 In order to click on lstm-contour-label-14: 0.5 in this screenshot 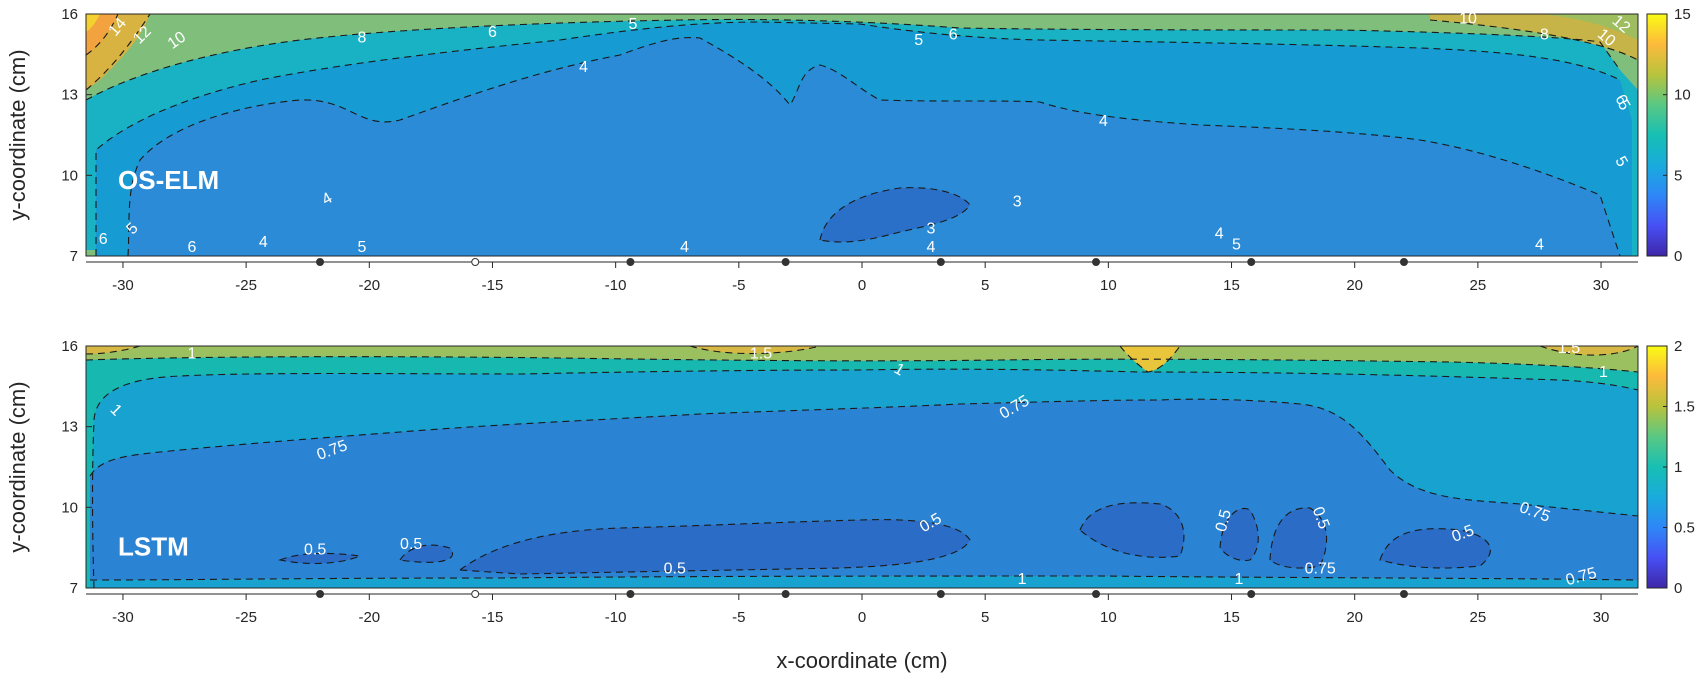, I will do `click(1321, 518)`.